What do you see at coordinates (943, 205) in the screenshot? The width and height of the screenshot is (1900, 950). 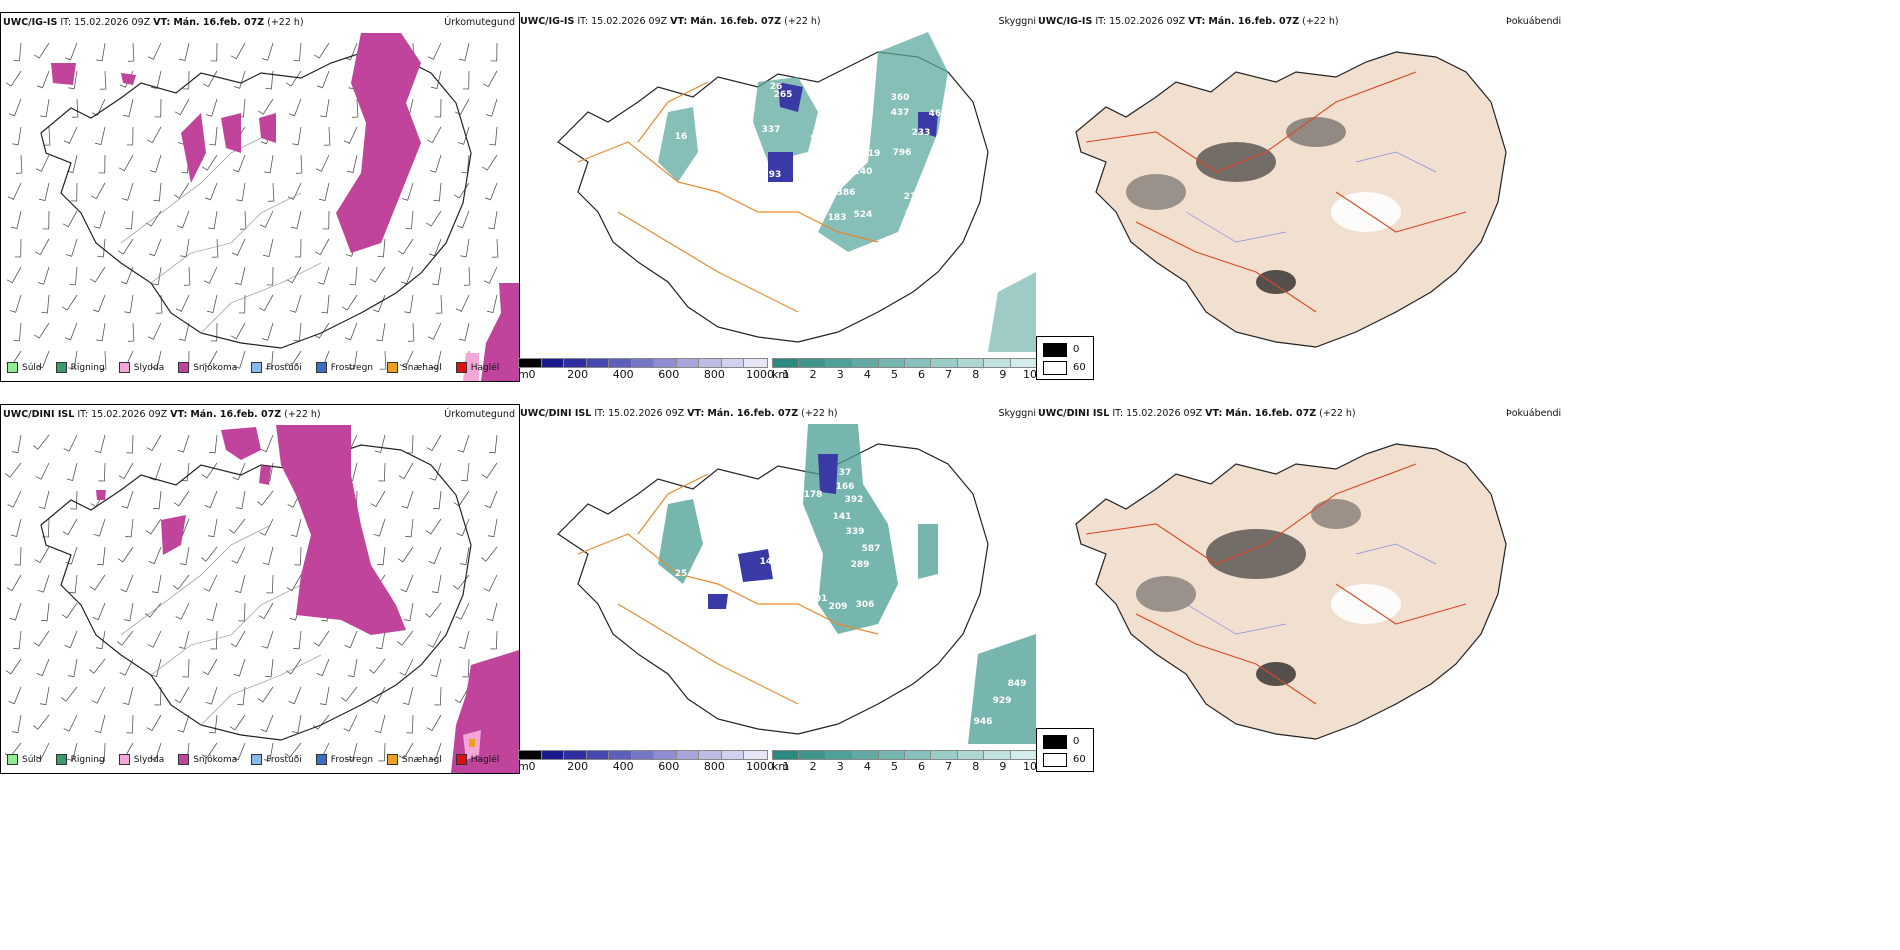 I see `ceiling-label: 231` at bounding box center [943, 205].